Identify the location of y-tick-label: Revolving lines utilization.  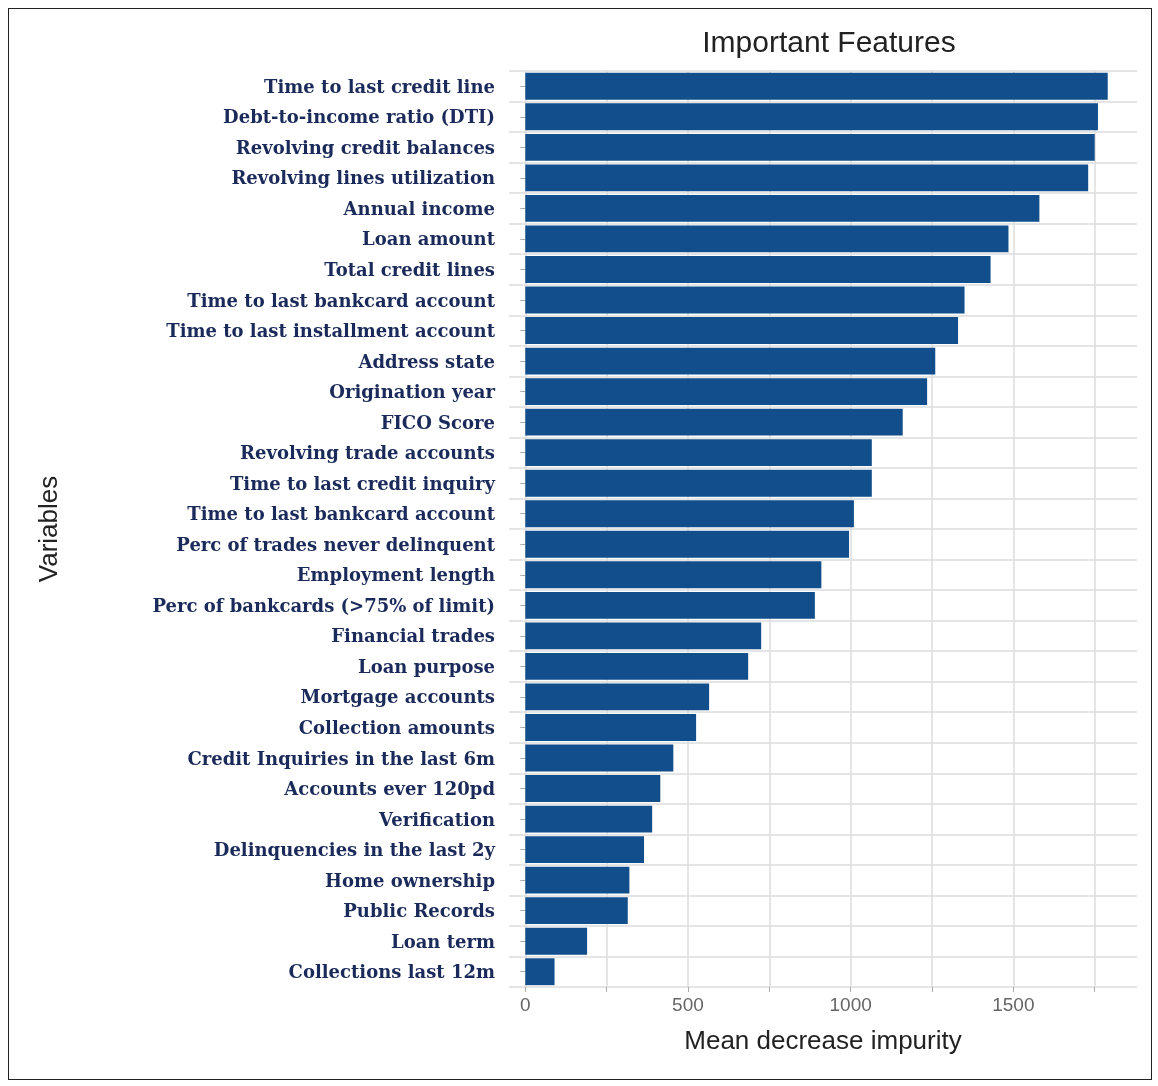
(363, 178).